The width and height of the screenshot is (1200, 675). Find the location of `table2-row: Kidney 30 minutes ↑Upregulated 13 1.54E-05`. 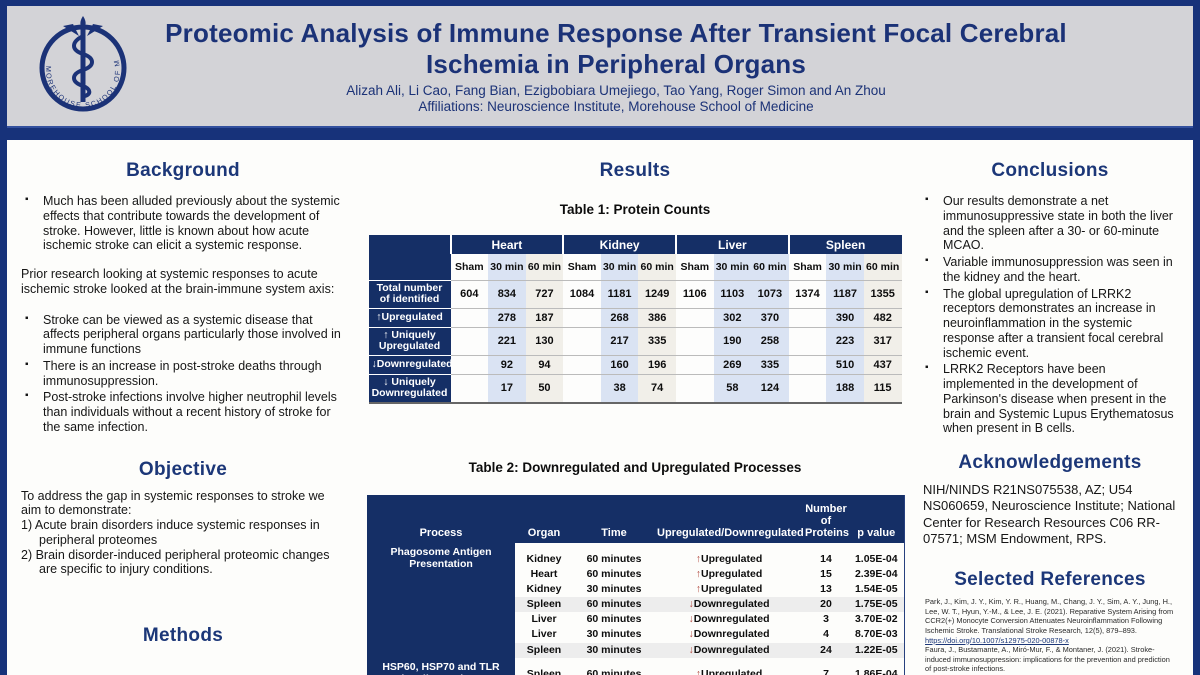

table2-row: Kidney 30 minutes ↑Upregulated 13 1.54E-05 is located at coordinates (635, 589).